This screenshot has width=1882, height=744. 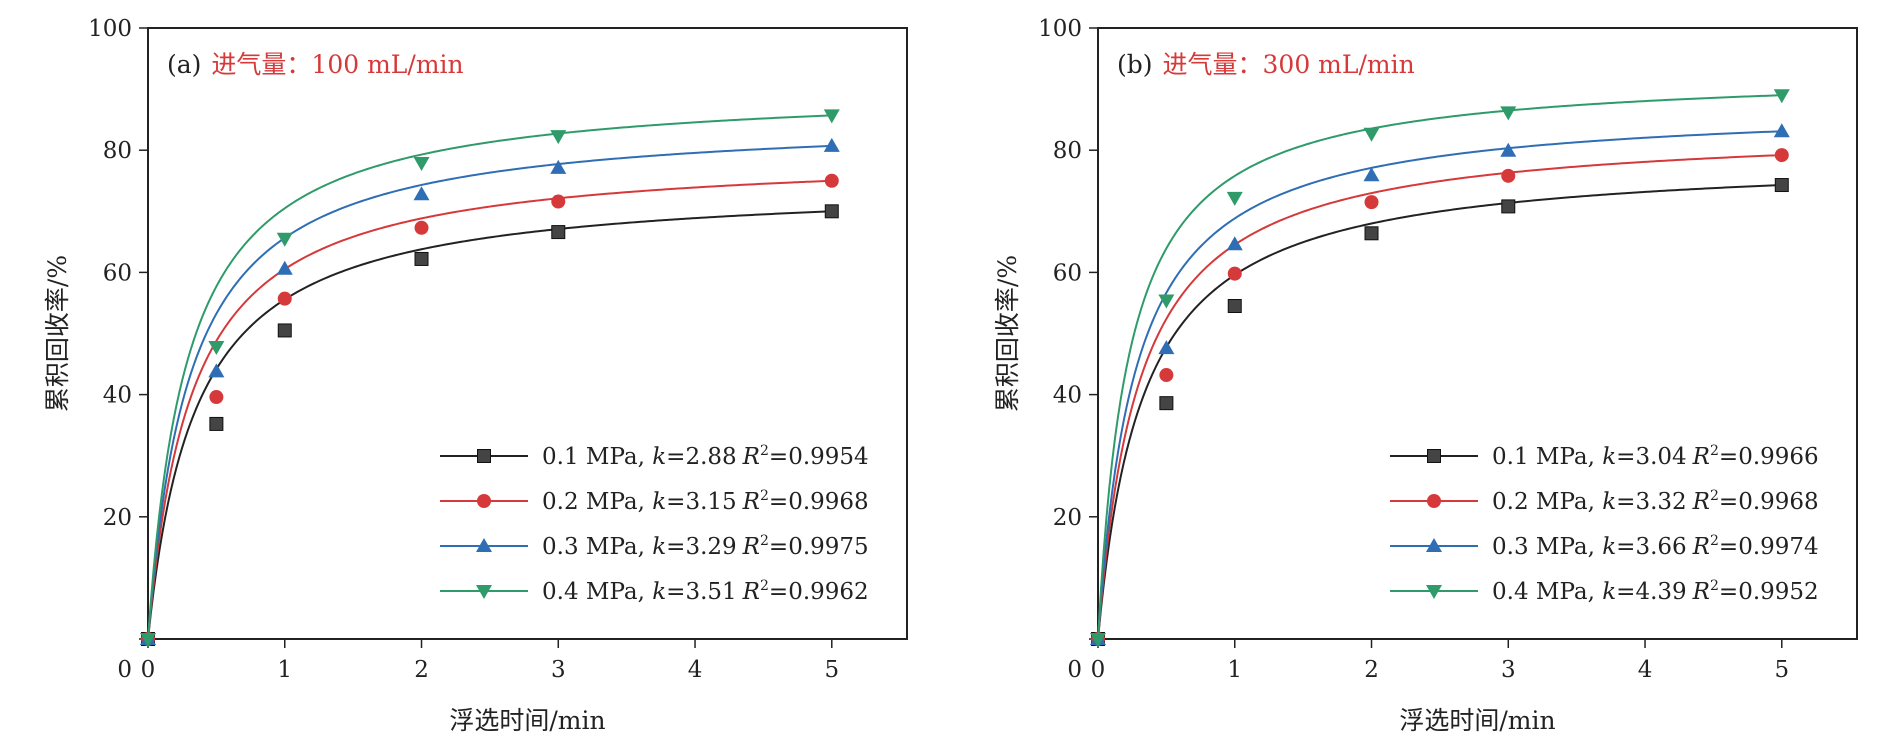 I want to click on legend-label: 0.2 MPa, k=3.15 R2=0.9968, so click(x=705, y=501).